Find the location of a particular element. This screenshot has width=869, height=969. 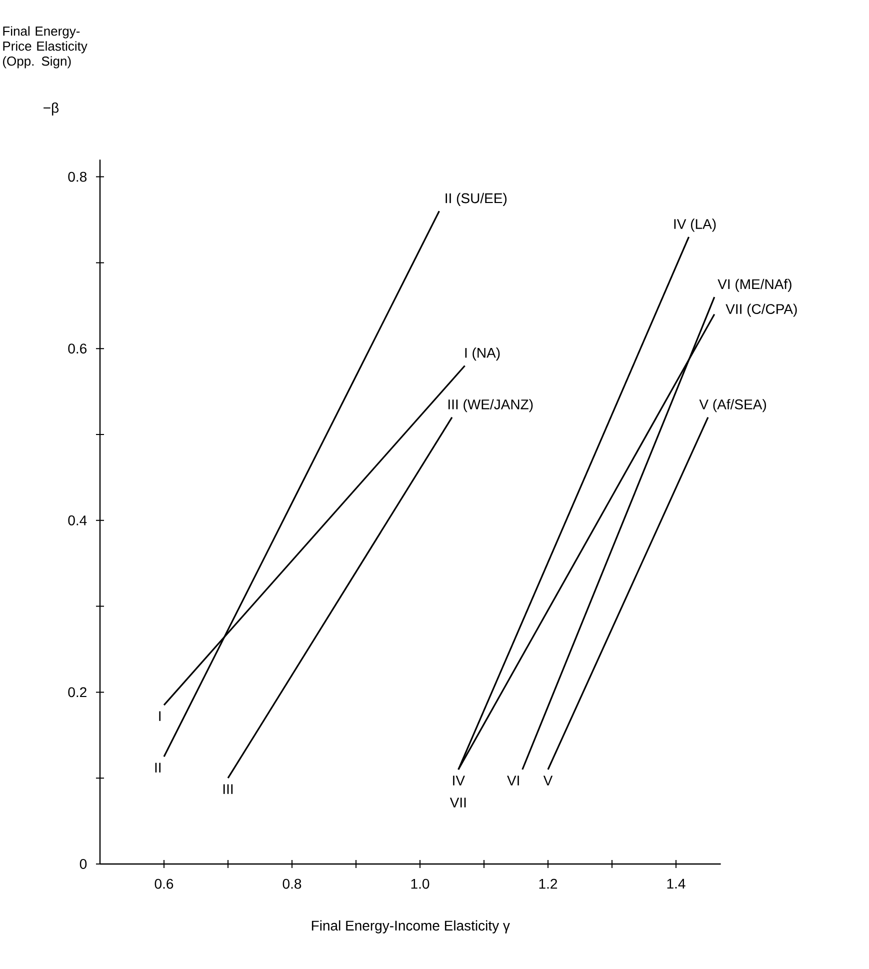

annotation: III is located at coordinates (228, 789).